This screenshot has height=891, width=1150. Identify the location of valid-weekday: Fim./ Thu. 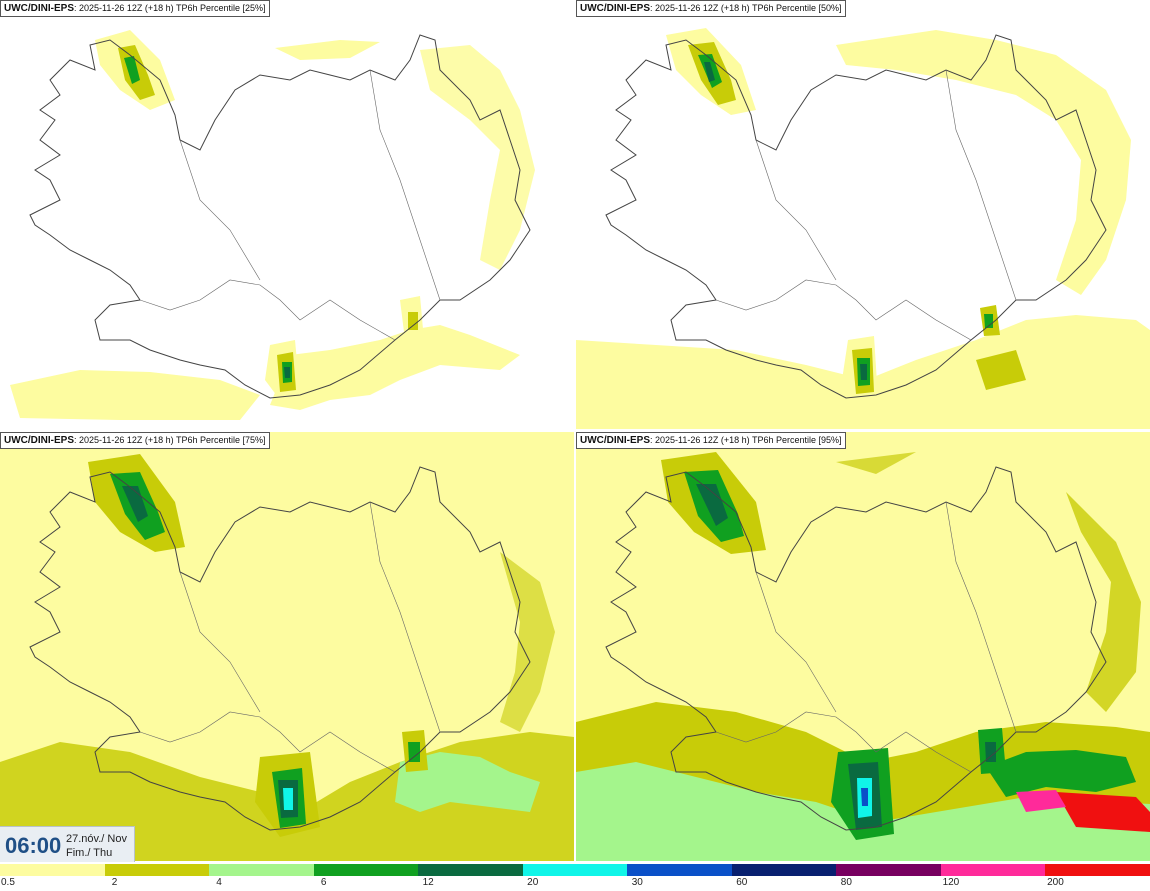
(89, 853).